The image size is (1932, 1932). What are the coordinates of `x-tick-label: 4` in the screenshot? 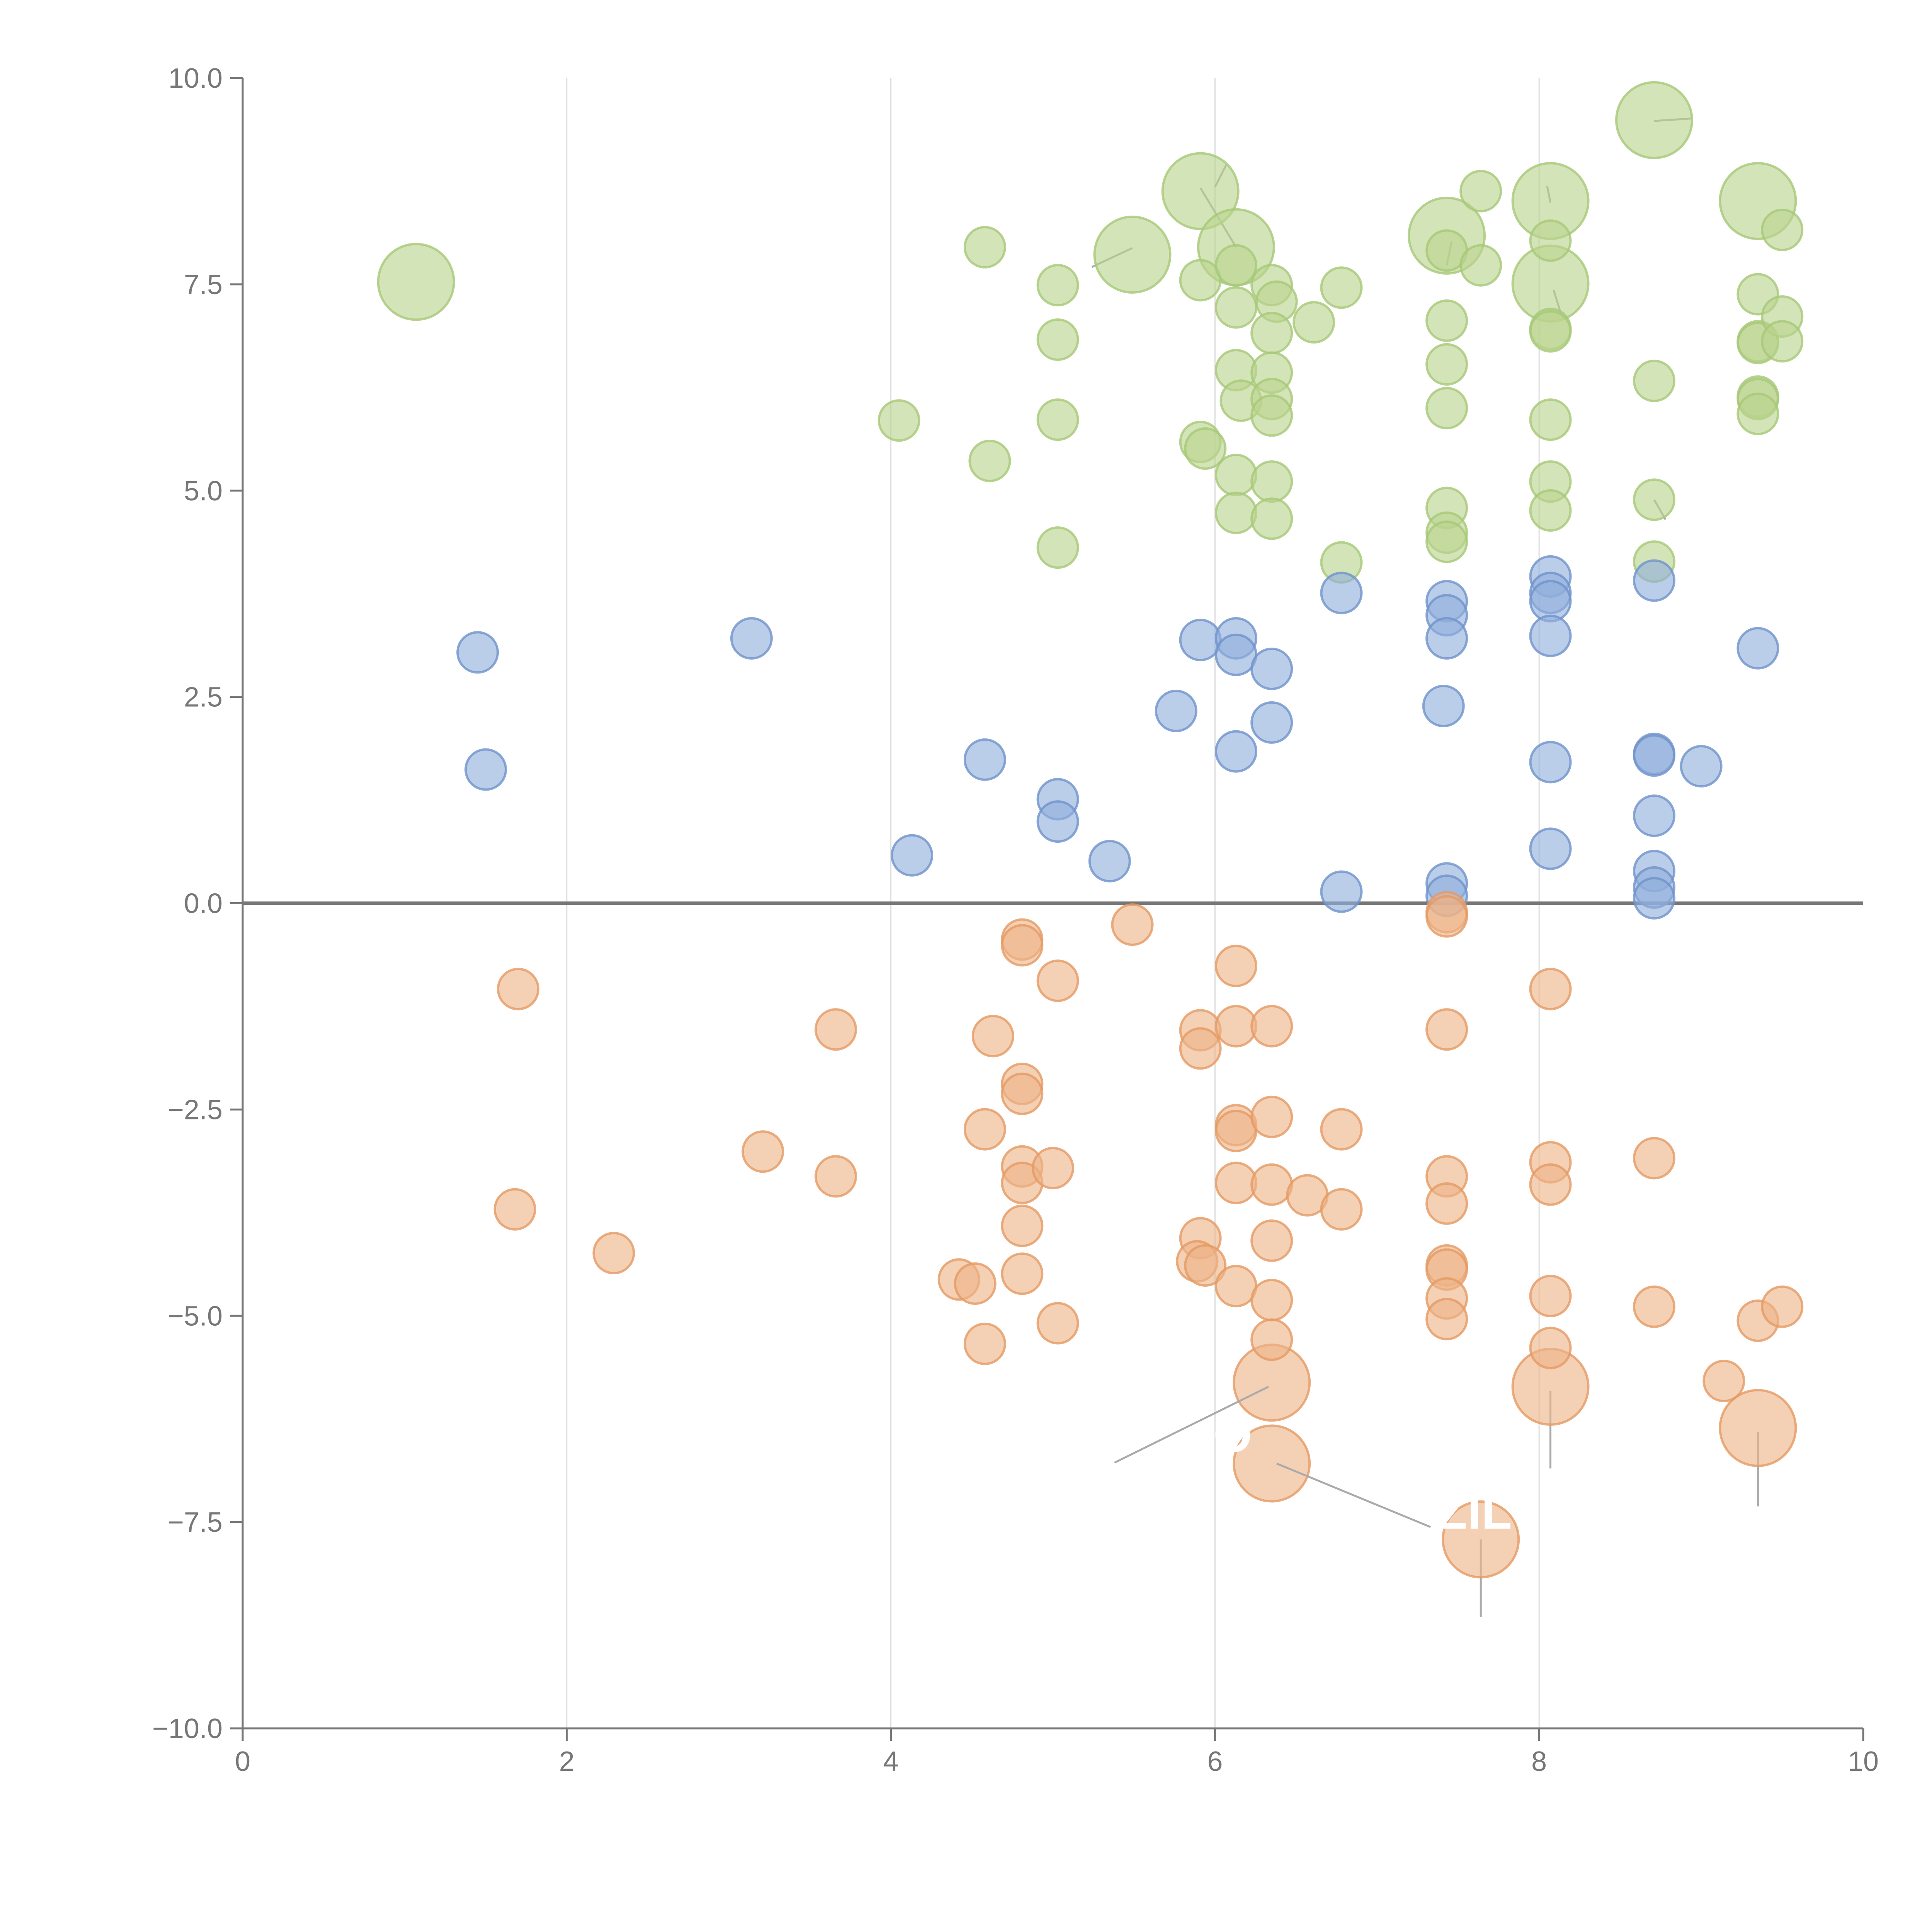 It's located at (891, 1761).